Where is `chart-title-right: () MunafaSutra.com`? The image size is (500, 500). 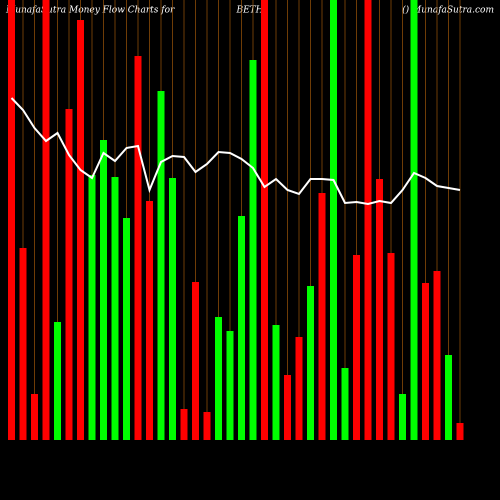
chart-title-right: () MunafaSutra.com is located at coordinates (448, 10).